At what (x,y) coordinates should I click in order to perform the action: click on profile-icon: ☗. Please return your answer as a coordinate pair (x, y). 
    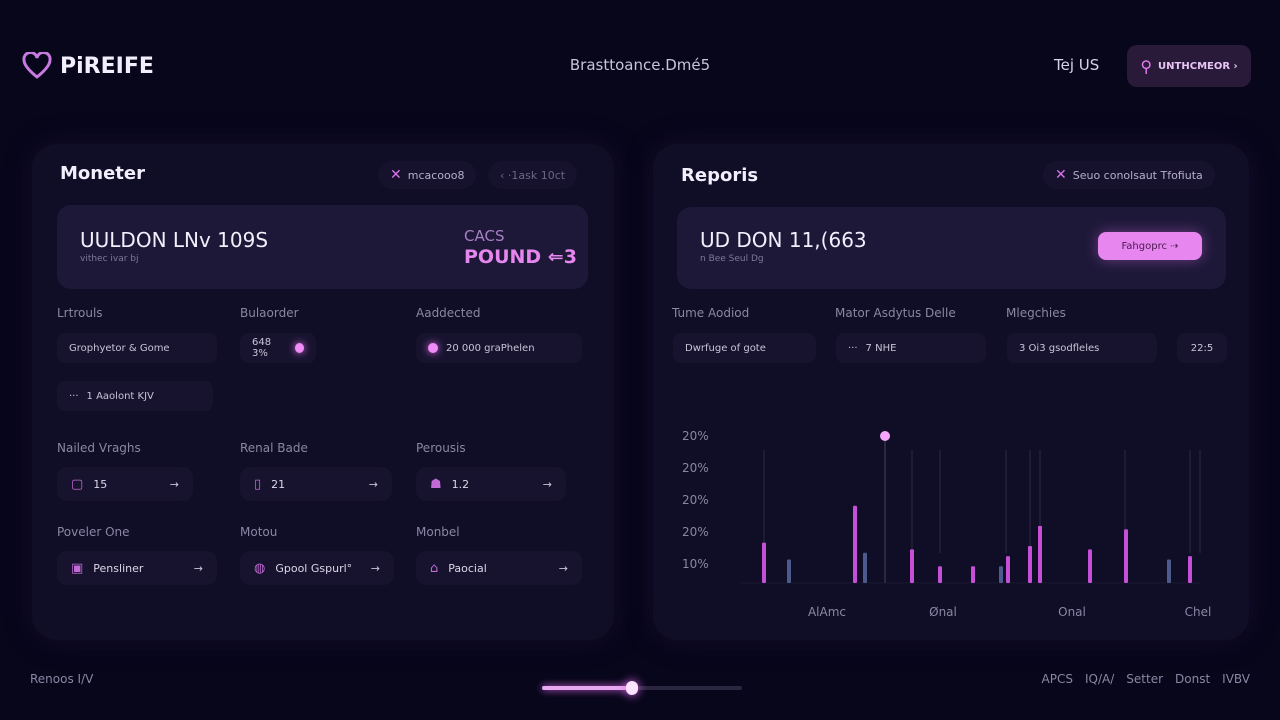
    Looking at the image, I should click on (436, 484).